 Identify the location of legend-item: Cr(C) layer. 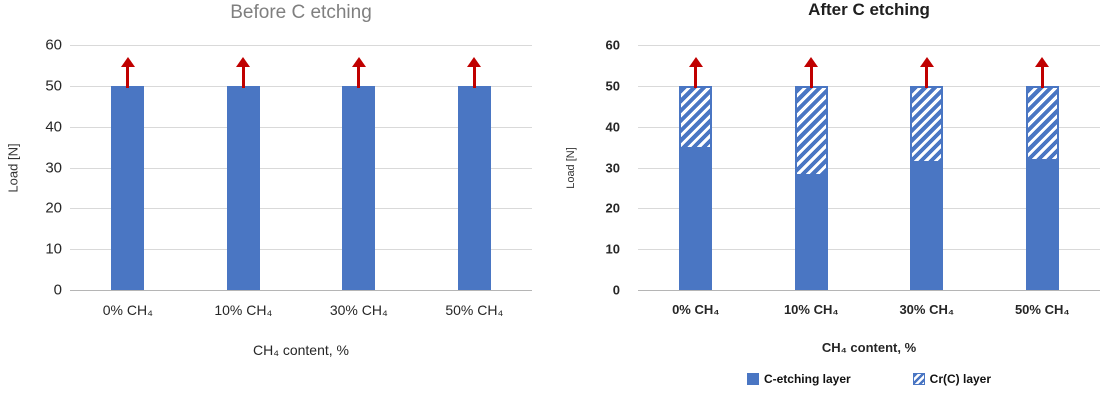
(952, 379).